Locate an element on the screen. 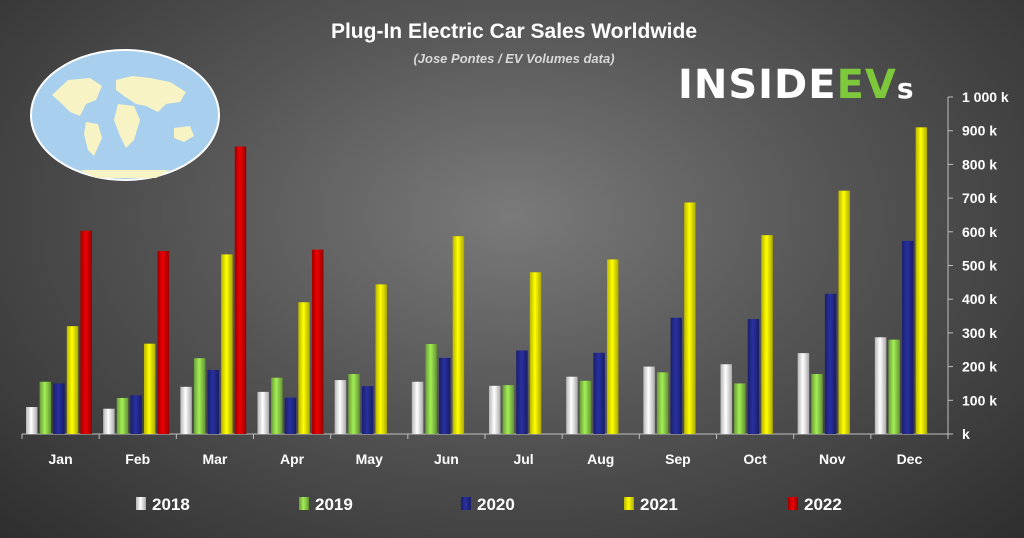 This screenshot has height=538, width=1024. bar-2019-dec is located at coordinates (894, 386).